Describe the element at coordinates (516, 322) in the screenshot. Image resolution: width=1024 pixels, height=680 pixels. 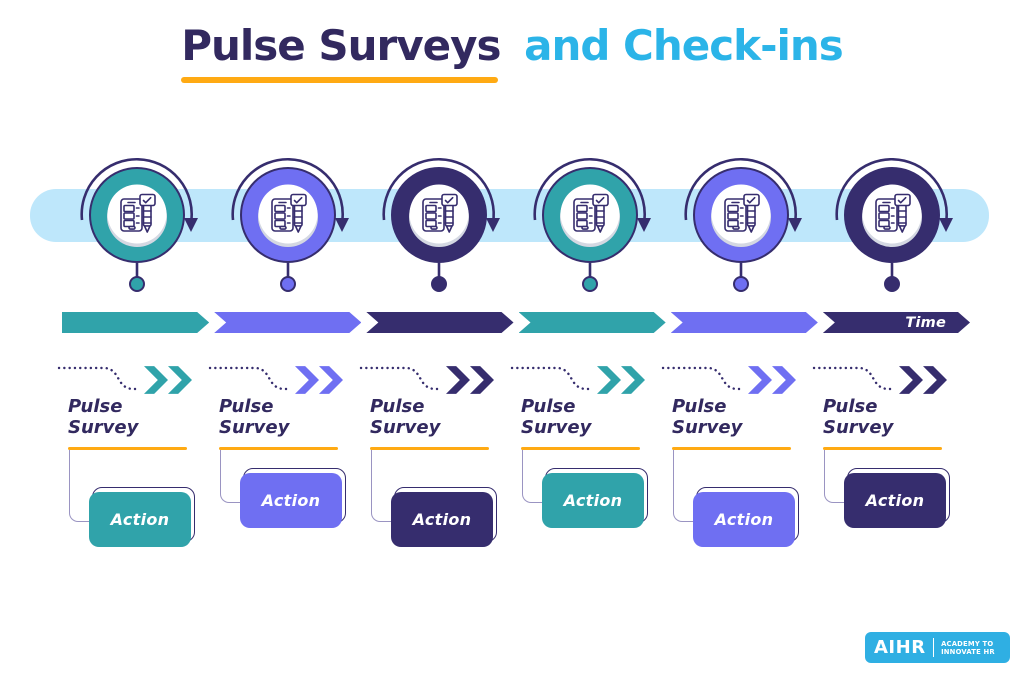
I see `time-arrow-bar: Time` at that location.